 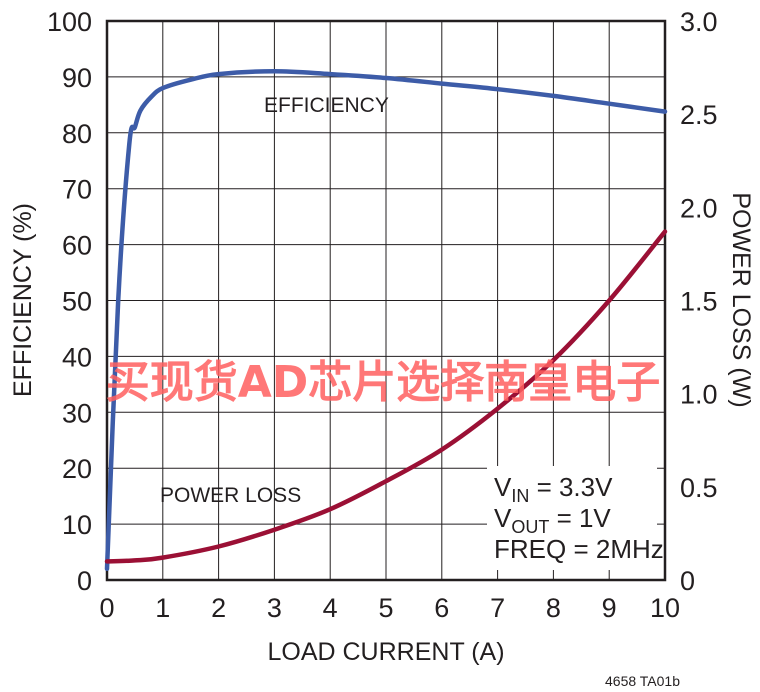 What do you see at coordinates (77, 134) in the screenshot?
I see `y-tick-label: 80` at bounding box center [77, 134].